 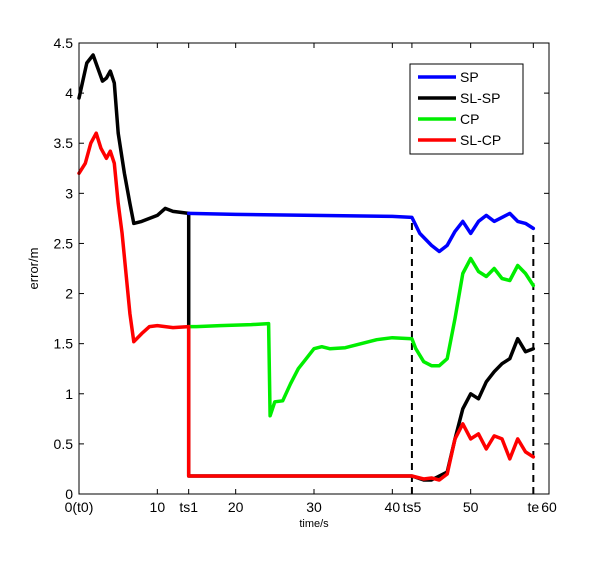 What do you see at coordinates (158, 507) in the screenshot?
I see `x-tick-label-1: 10` at bounding box center [158, 507].